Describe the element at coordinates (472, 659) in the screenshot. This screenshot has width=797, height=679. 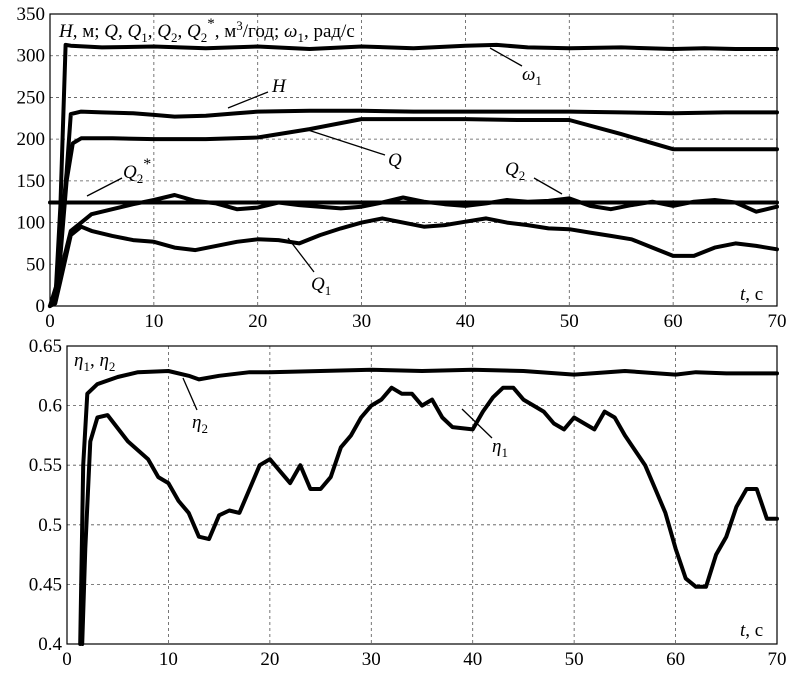
I see `bottom-x-tick-label: 40` at that location.